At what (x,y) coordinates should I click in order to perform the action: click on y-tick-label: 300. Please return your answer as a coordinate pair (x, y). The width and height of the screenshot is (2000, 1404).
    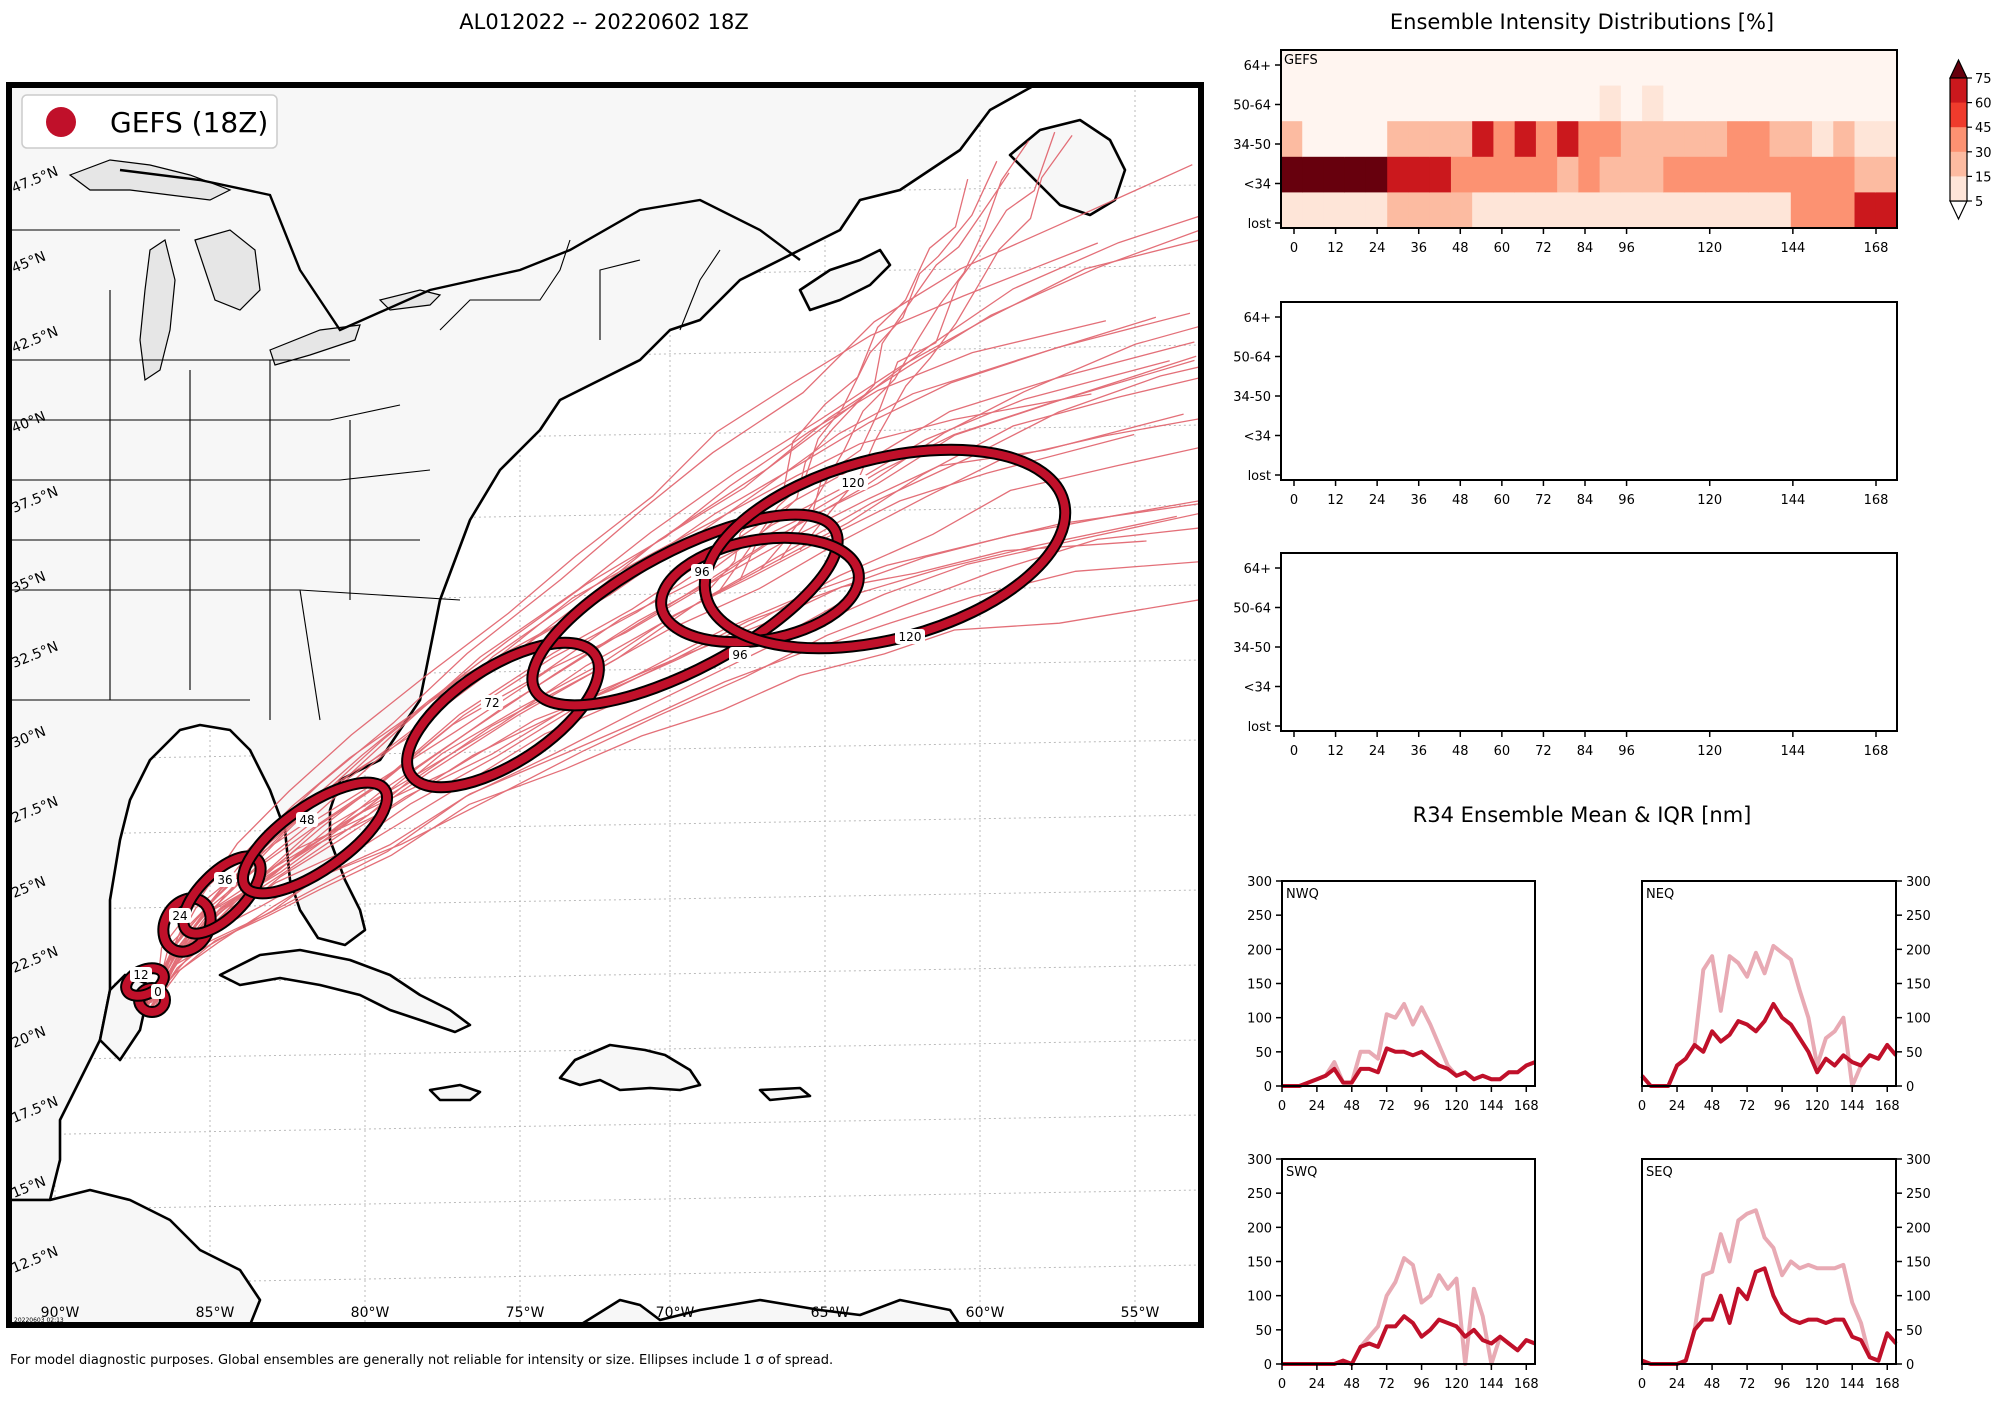
    Looking at the image, I should click on (1918, 1160).